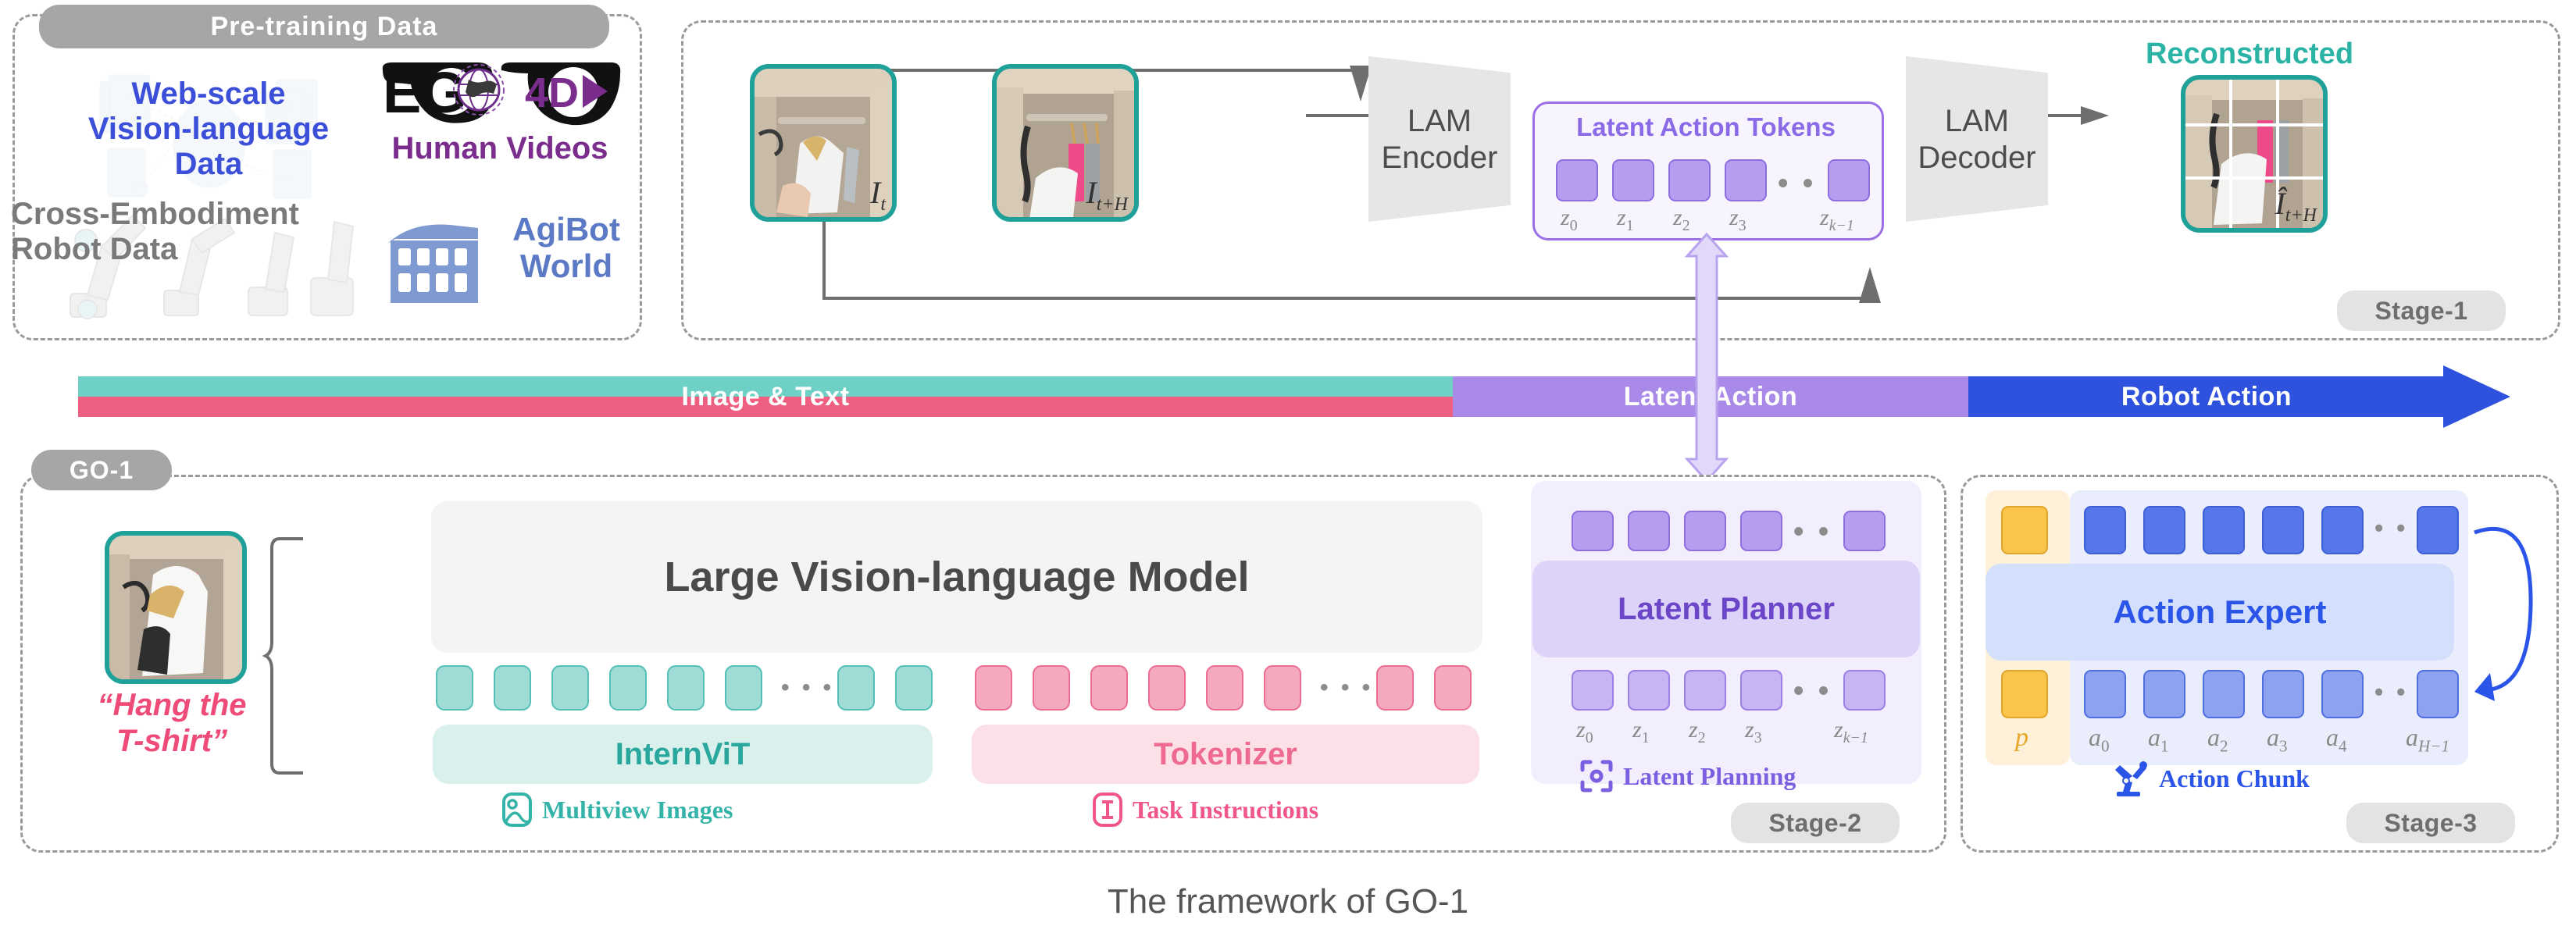  Describe the element at coordinates (2503, 614) in the screenshot. I see `action-recurrence-arrow` at that location.